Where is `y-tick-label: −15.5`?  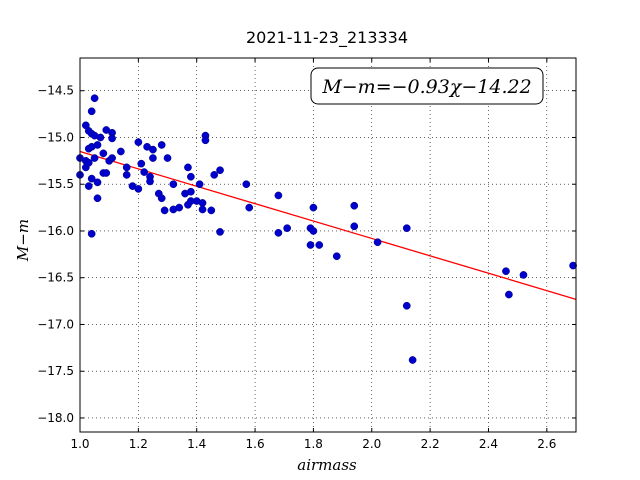 y-tick-label: −15.5 is located at coordinates (55, 184).